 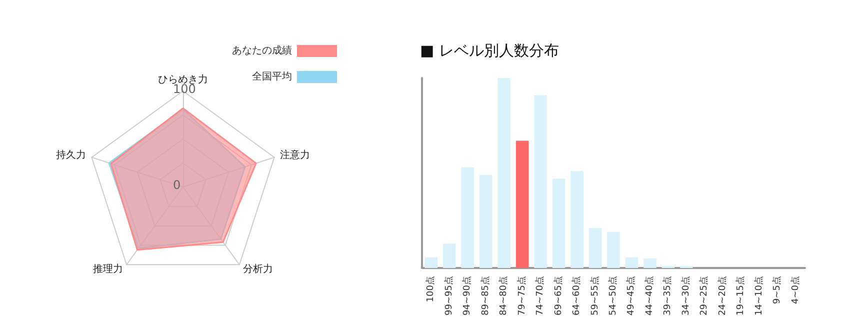 What do you see at coordinates (71, 154) in the screenshot?
I see `spoke-label: 持久力` at bounding box center [71, 154].